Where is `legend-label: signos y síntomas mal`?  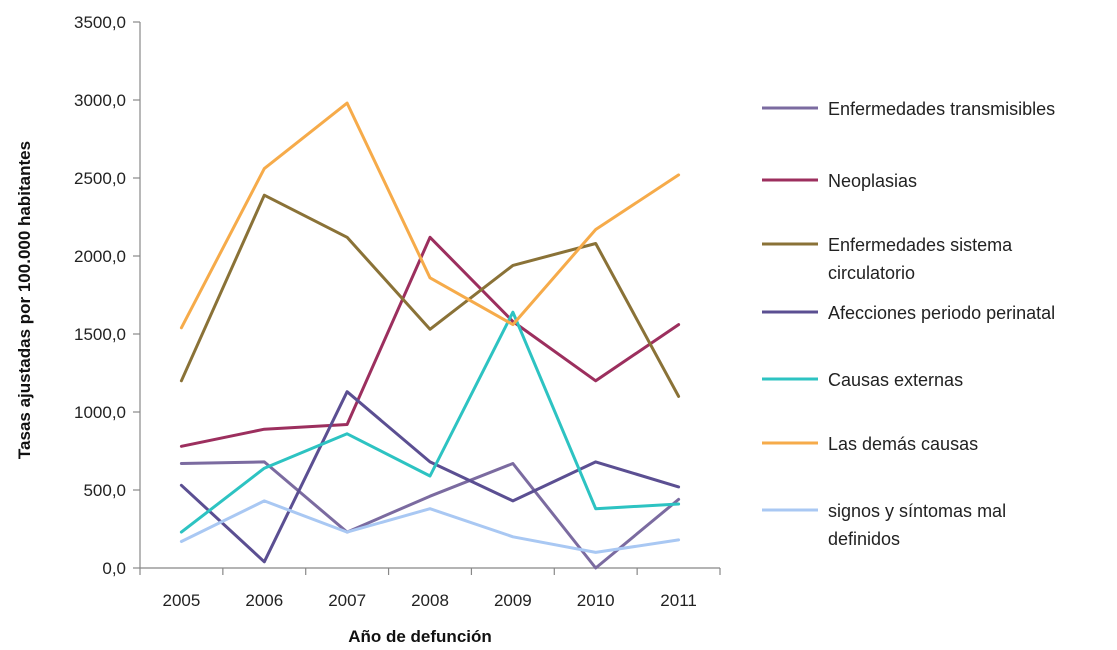
legend-label: signos y síntomas mal is located at coordinates (917, 511).